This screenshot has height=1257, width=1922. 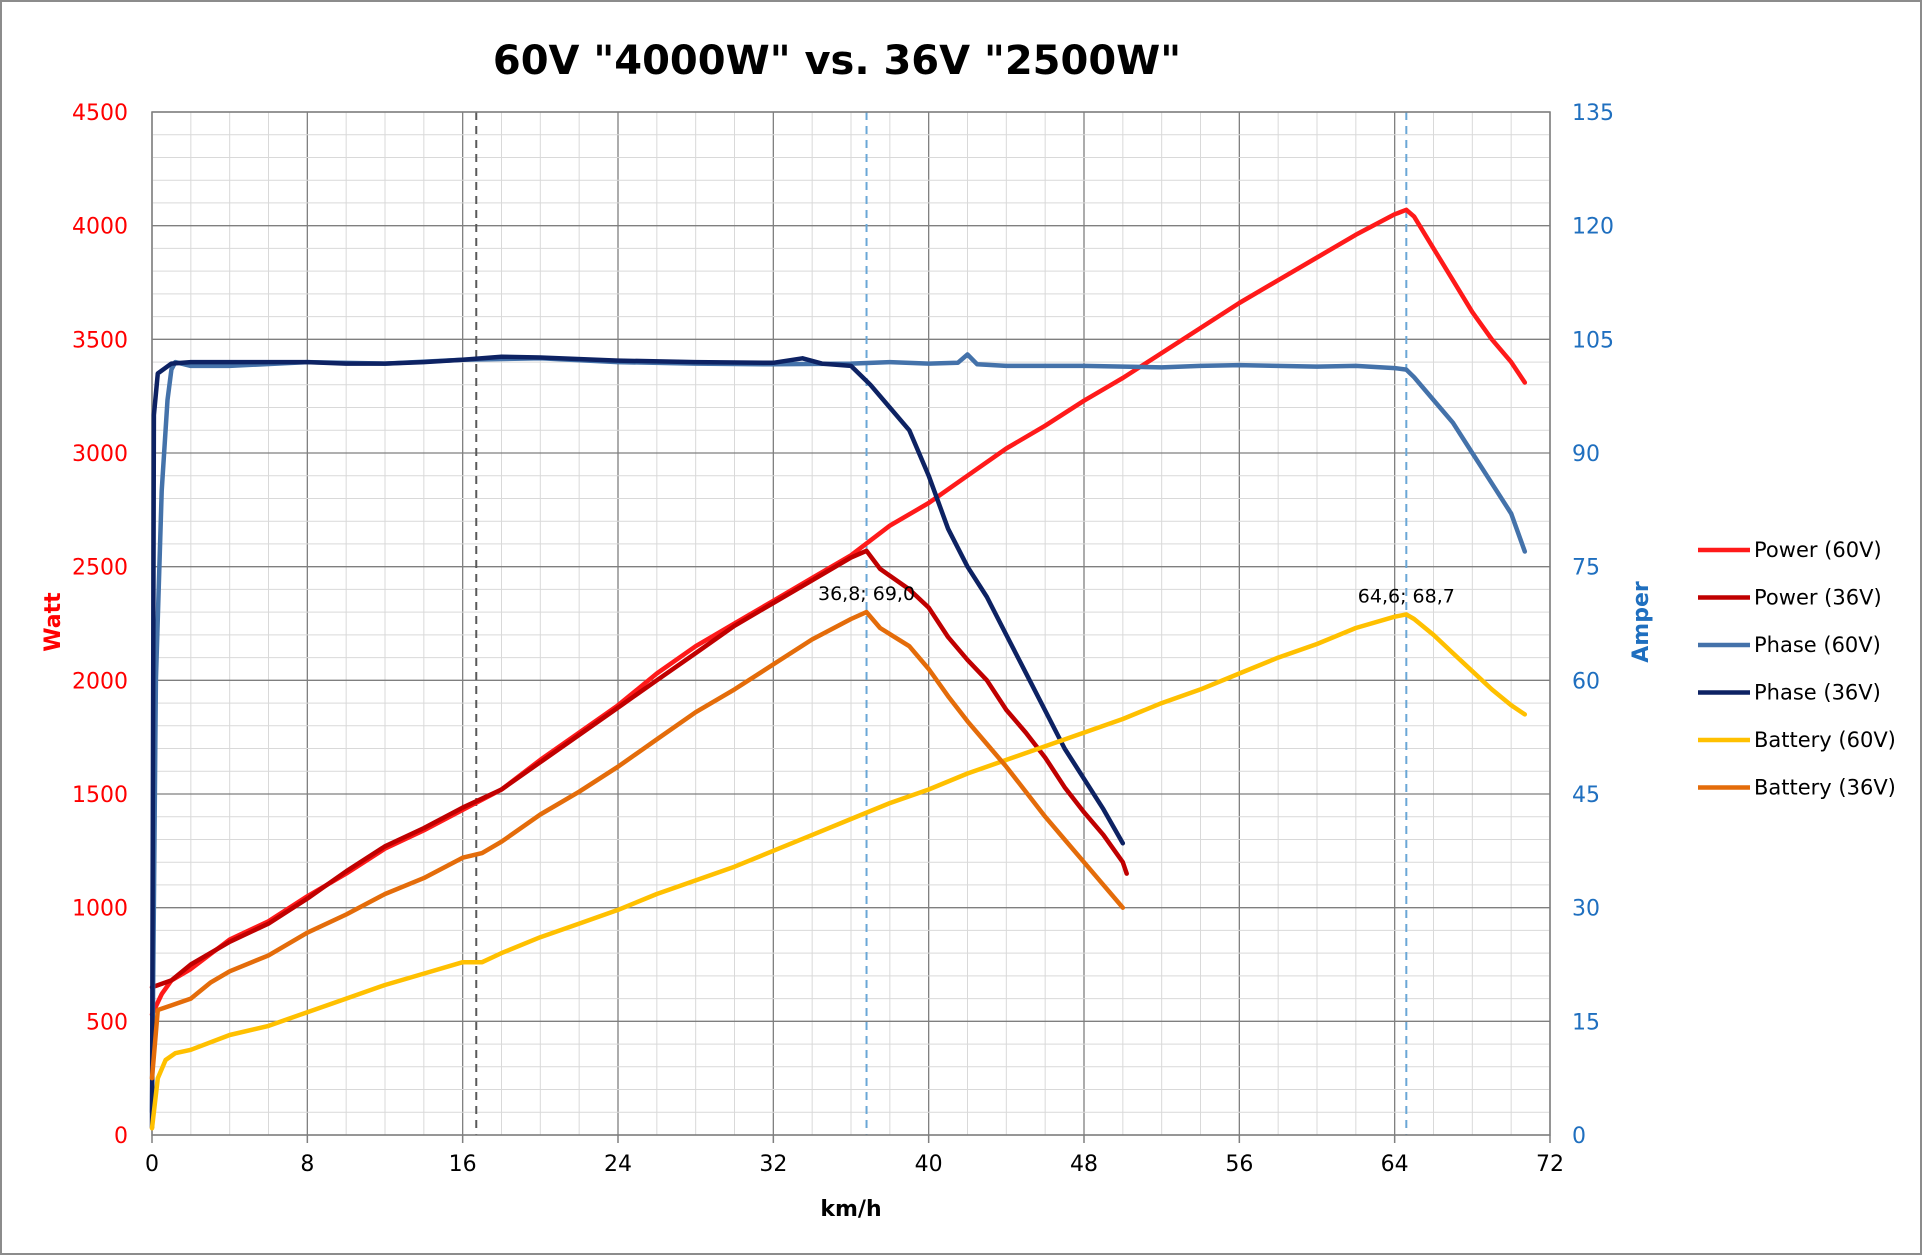 What do you see at coordinates (1395, 1164) in the screenshot?
I see `x-tick-label: 64` at bounding box center [1395, 1164].